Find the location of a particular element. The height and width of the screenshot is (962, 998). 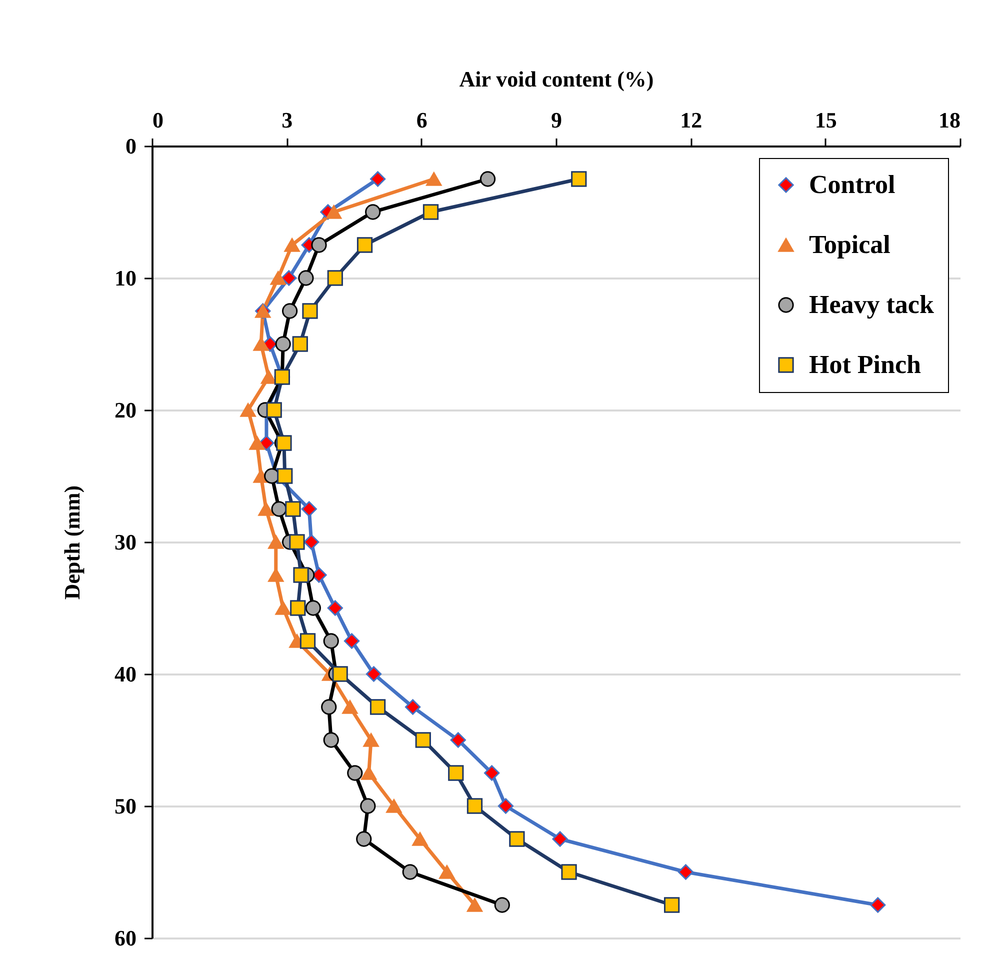

legend-label: Topical is located at coordinates (849, 244).